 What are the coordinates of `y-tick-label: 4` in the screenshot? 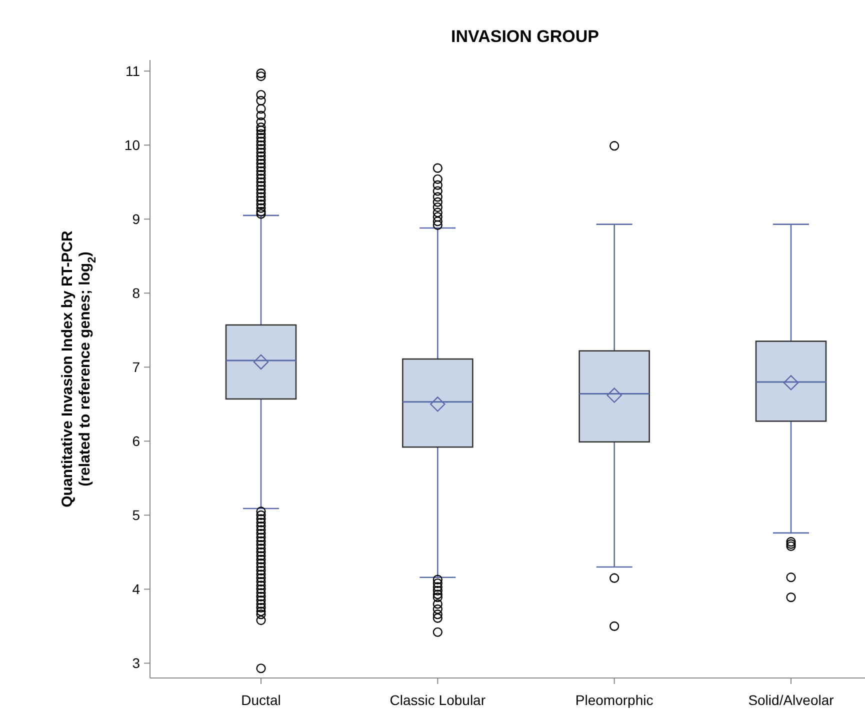 It's located at (136, 589).